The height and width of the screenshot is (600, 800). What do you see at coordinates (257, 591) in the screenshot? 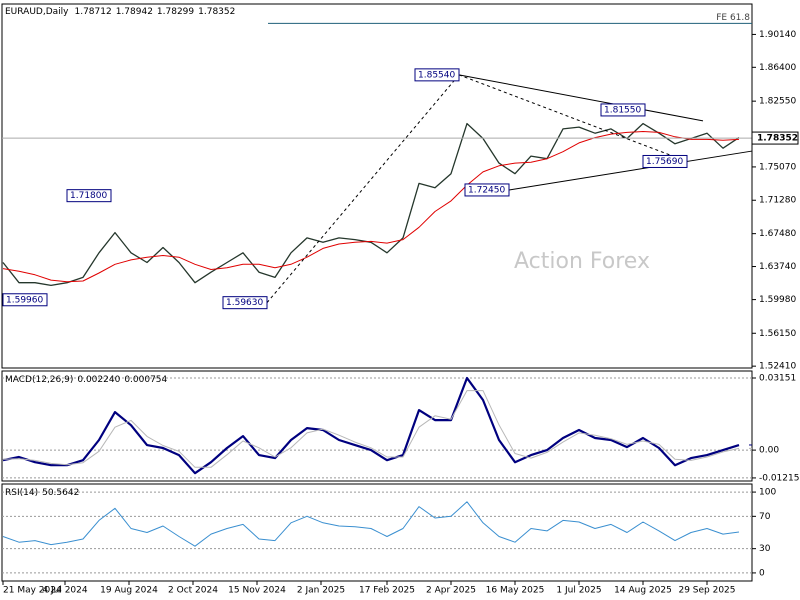
I see `x-tick-label: 15 Nov 2024` at bounding box center [257, 591].